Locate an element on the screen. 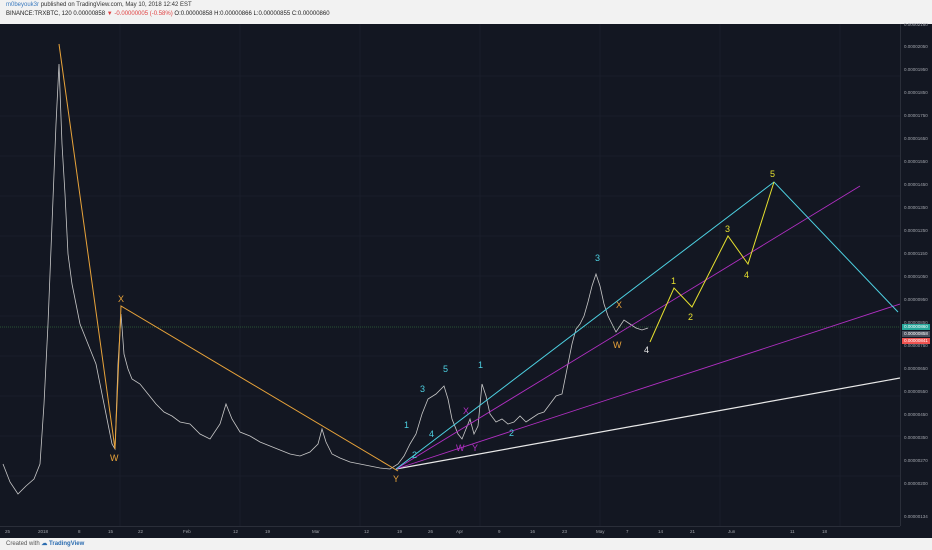 The height and width of the screenshot is (550, 932). time-tick: 7 is located at coordinates (627, 531).